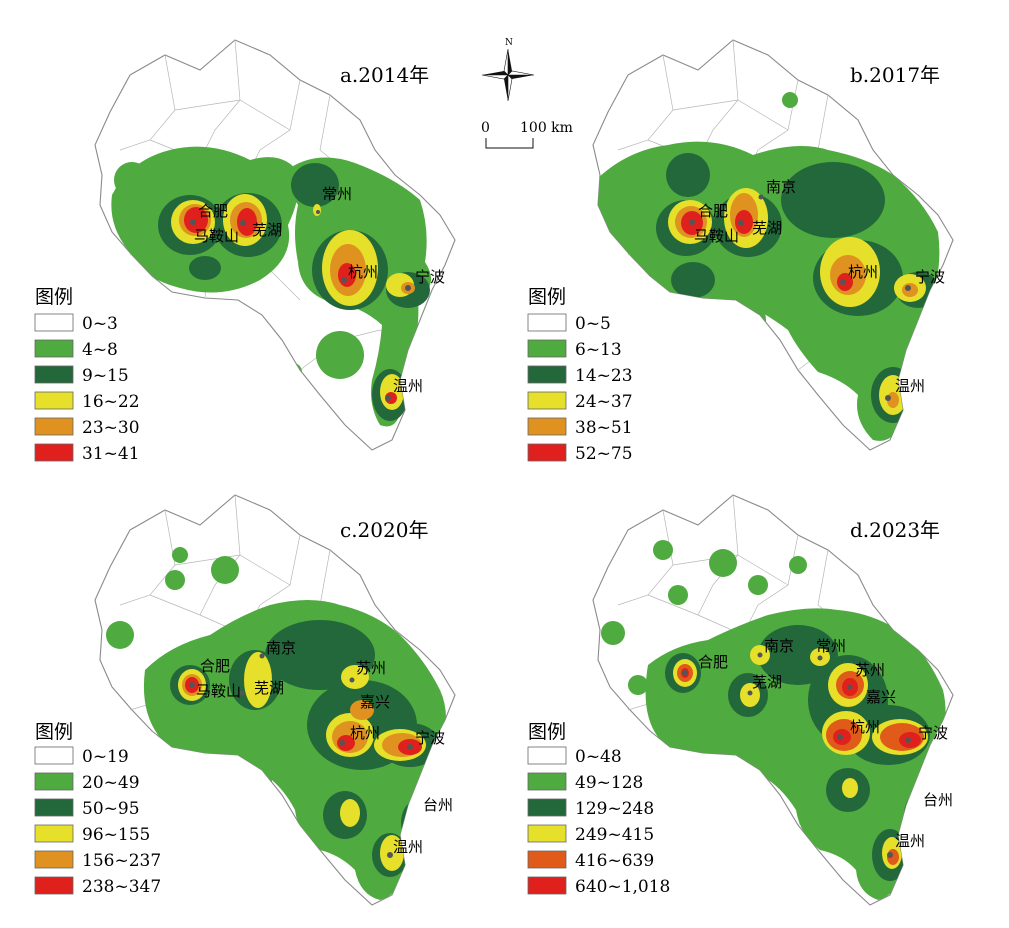 This screenshot has height=928, width=1009. What do you see at coordinates (121, 887) in the screenshot?
I see `legend-label: 238~347` at bounding box center [121, 887].